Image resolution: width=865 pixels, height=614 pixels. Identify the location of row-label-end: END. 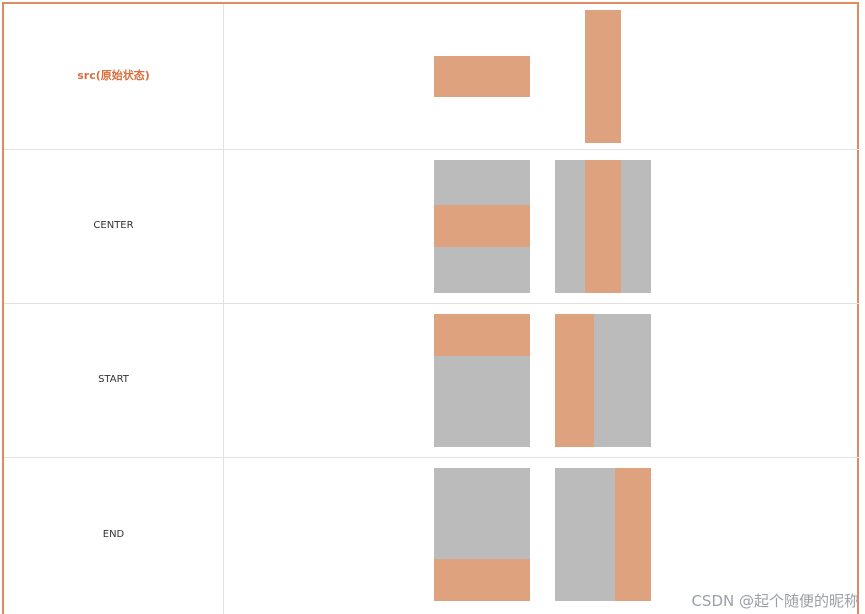
(113, 534).